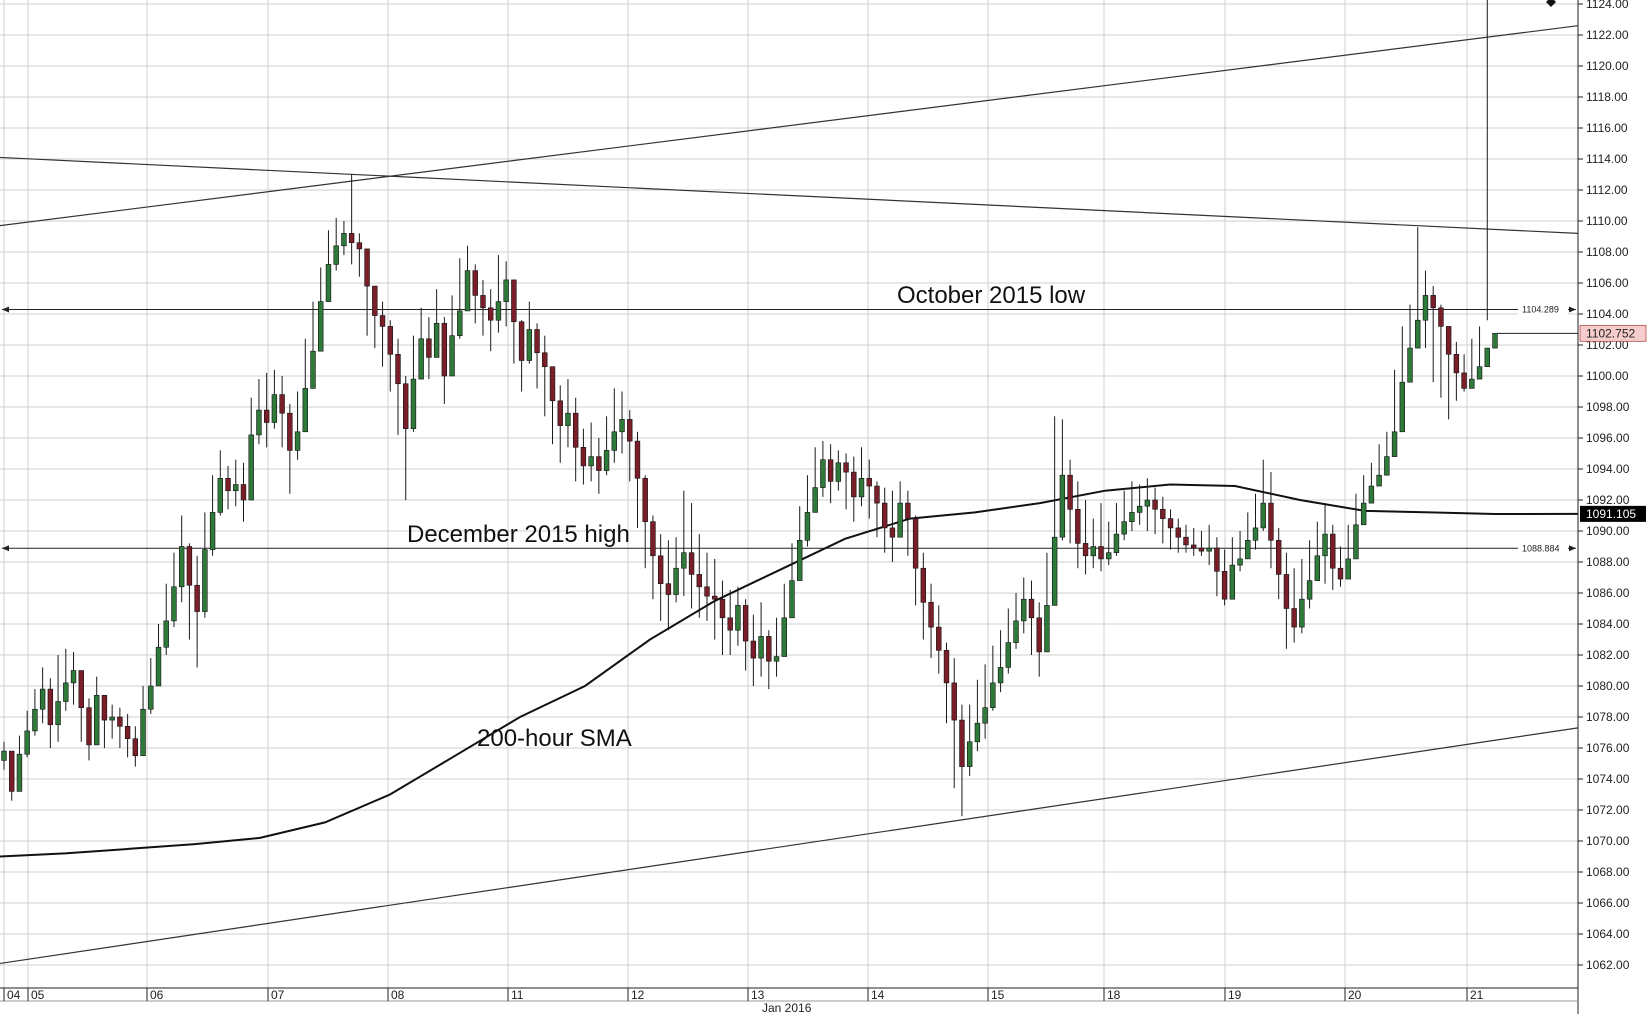 This screenshot has width=1651, height=1019. What do you see at coordinates (1608, 655) in the screenshot?
I see `y-tick-label: 1082.00` at bounding box center [1608, 655].